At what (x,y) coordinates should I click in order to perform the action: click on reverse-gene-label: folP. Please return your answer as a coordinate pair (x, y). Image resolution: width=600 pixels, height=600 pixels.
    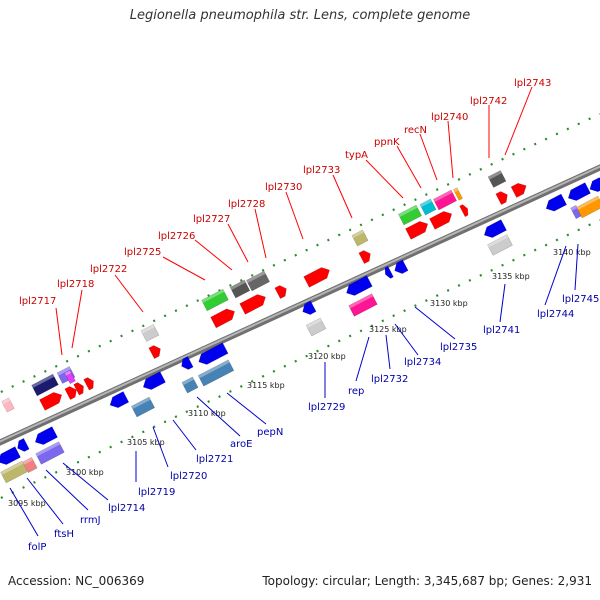
    Looking at the image, I should click on (37, 547).